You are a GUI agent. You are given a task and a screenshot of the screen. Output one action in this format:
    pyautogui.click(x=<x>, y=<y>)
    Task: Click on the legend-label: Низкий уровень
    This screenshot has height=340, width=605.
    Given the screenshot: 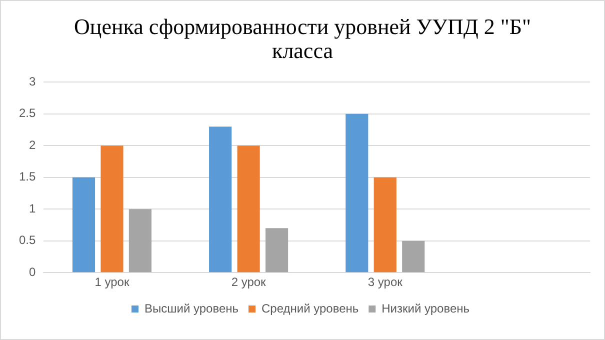 What is the action you would take?
    pyautogui.click(x=426, y=308)
    